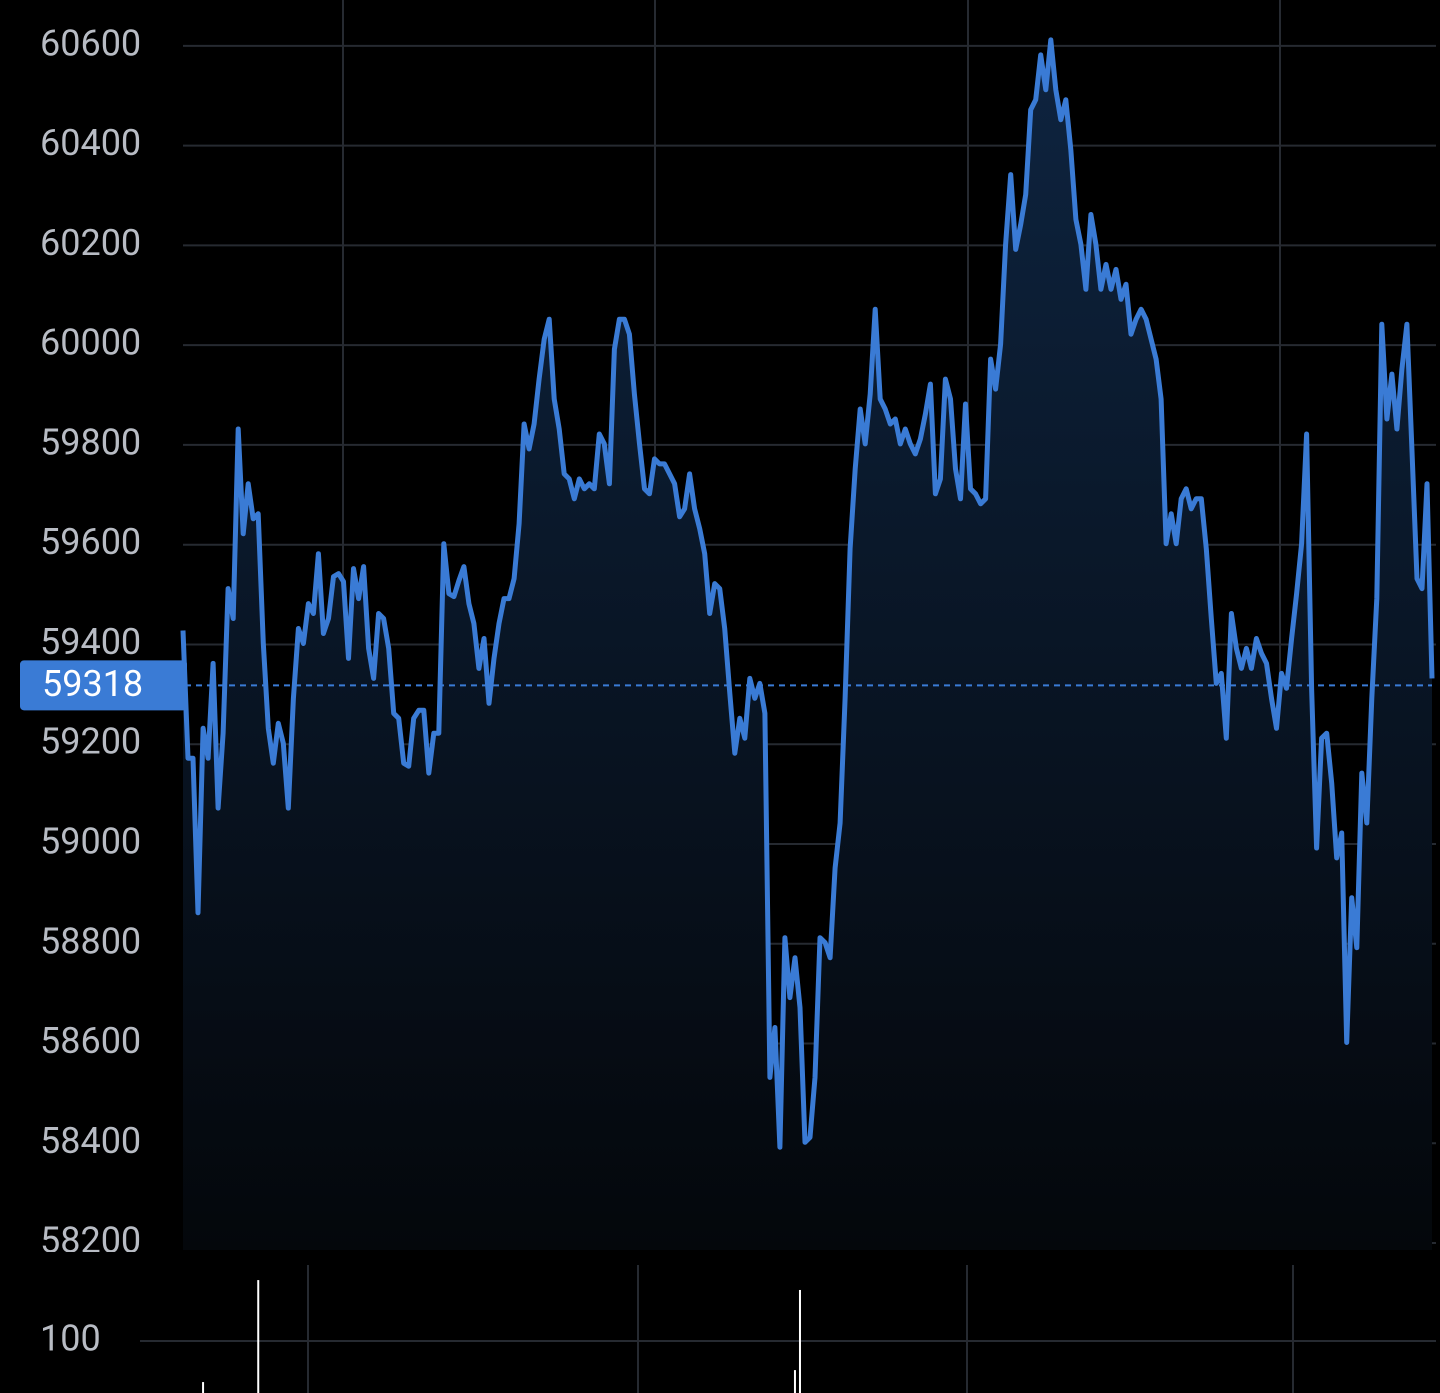 The image size is (1440, 1393). I want to click on volume-pane: 100, so click(738, 1329).